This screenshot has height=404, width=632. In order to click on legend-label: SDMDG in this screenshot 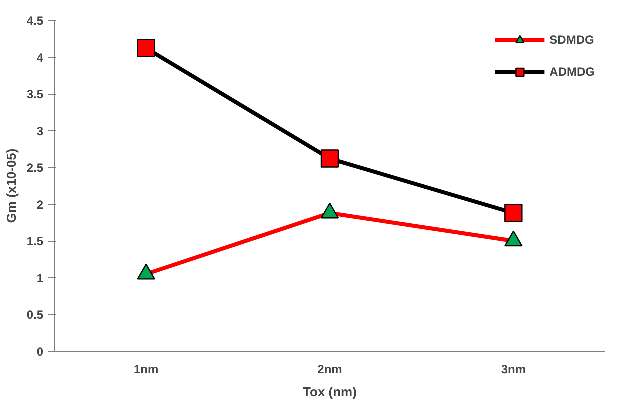, I will do `click(572, 40)`.